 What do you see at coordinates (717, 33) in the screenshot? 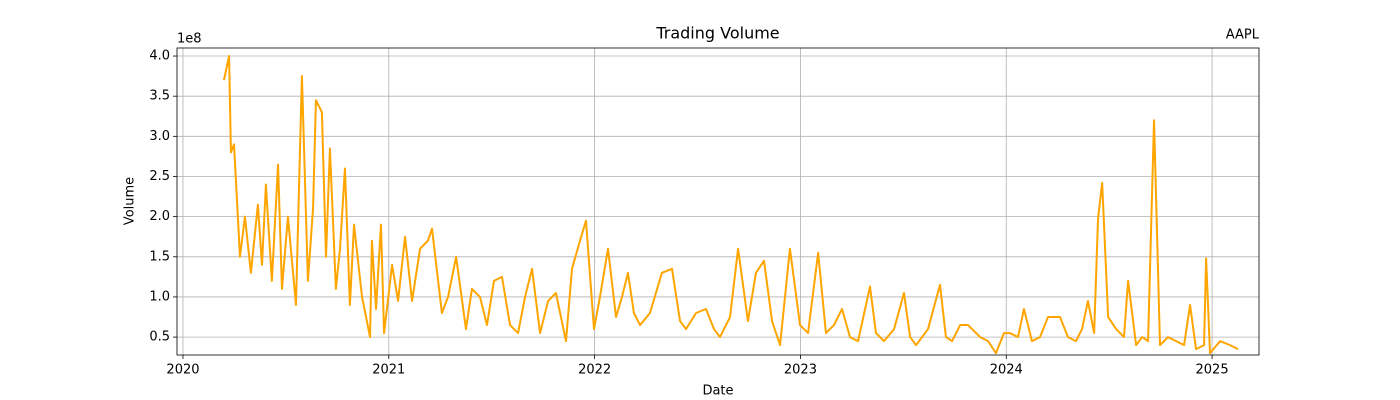
I see `chart-title: Trading Volume` at bounding box center [717, 33].